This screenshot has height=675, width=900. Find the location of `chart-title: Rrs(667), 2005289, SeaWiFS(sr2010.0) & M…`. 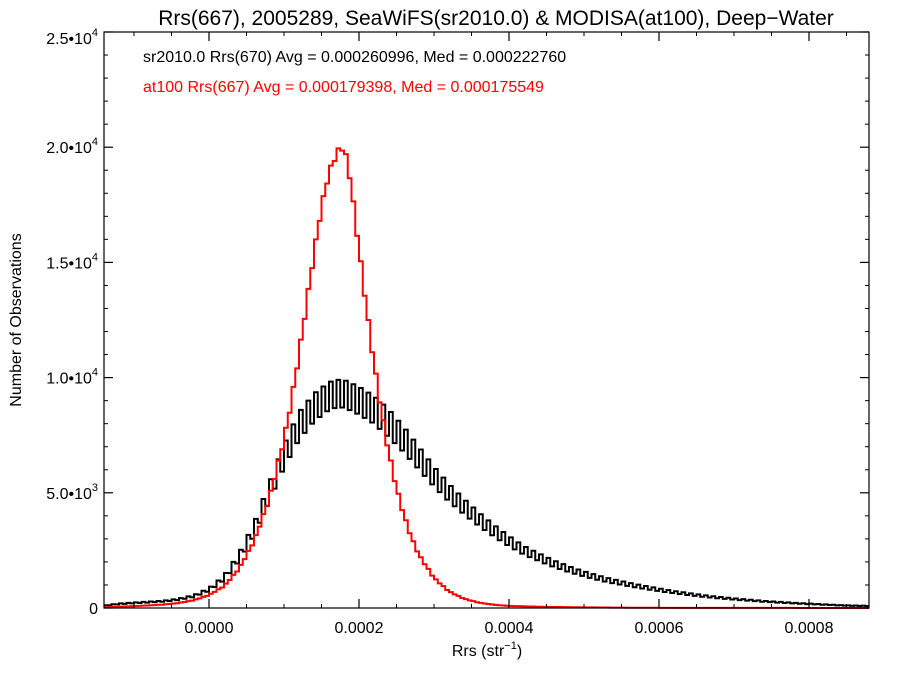

chart-title: Rrs(667), 2005289, SeaWiFS(sr2010.0) & M… is located at coordinates (496, 18).